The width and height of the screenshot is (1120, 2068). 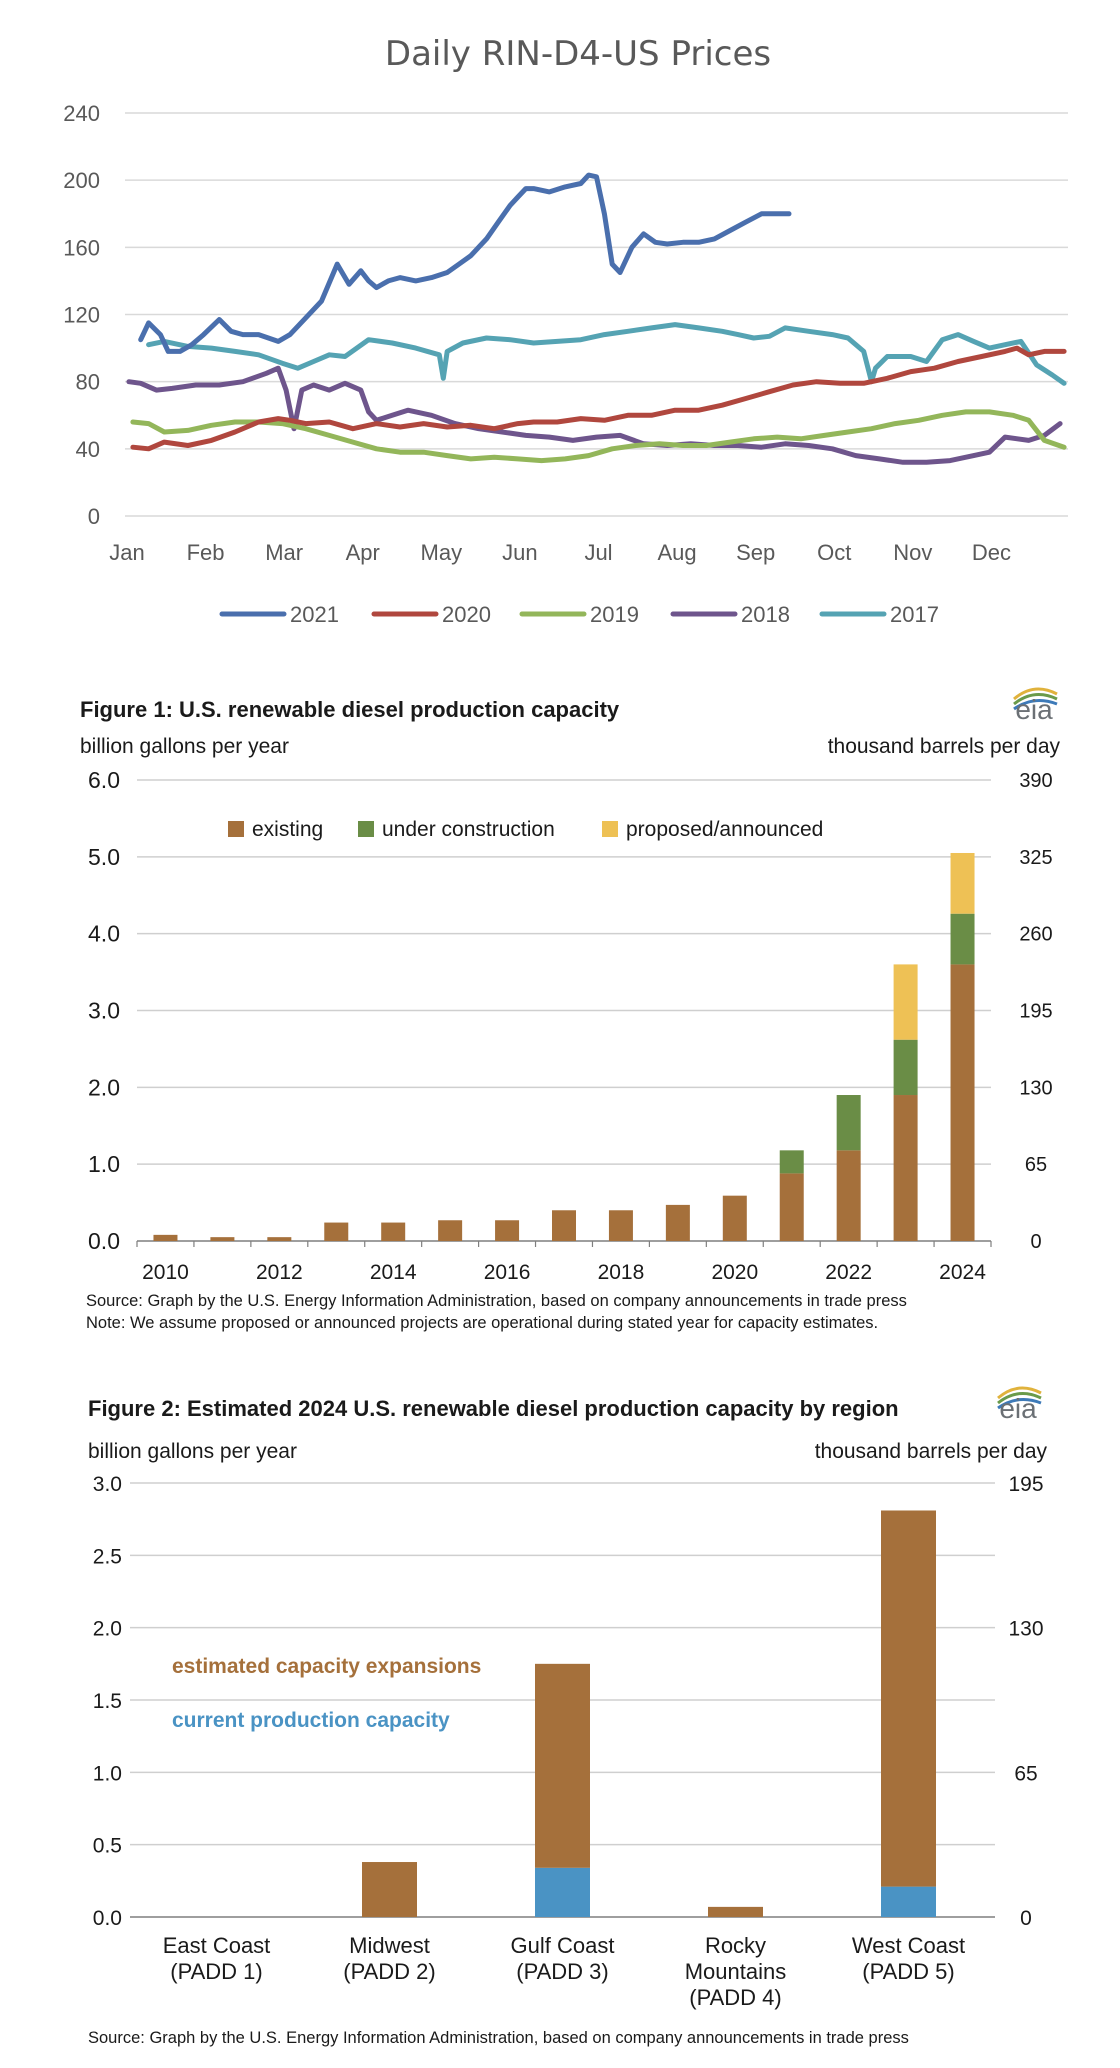 I want to click on figure1-x-tick-label: 2014, so click(x=393, y=1272).